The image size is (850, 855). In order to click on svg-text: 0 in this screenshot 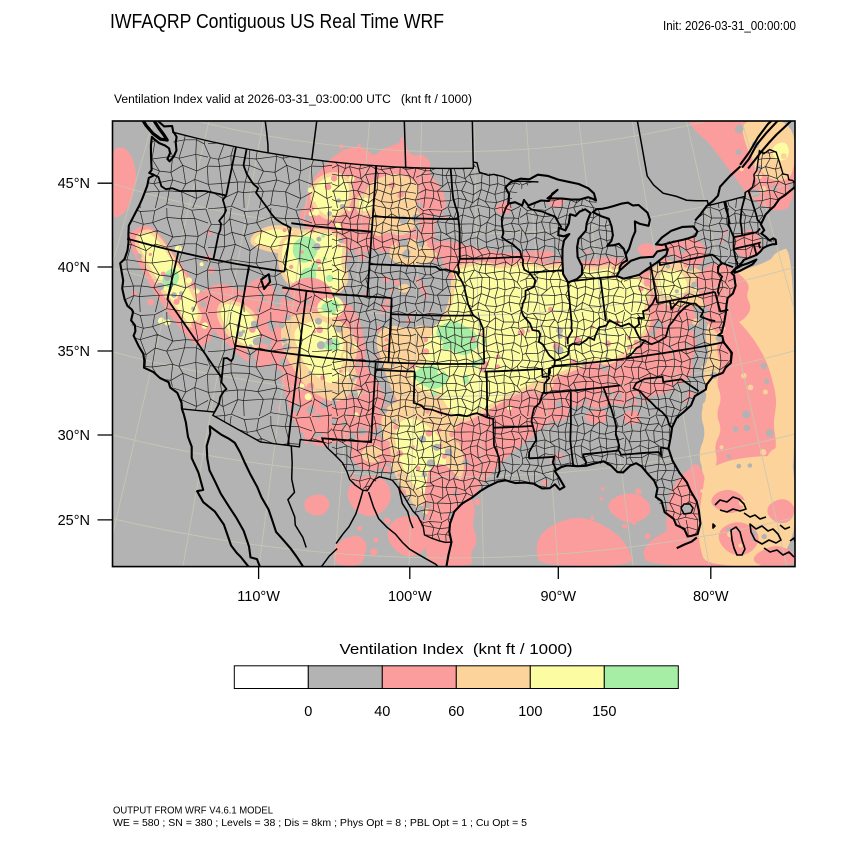, I will do `click(308, 712)`.